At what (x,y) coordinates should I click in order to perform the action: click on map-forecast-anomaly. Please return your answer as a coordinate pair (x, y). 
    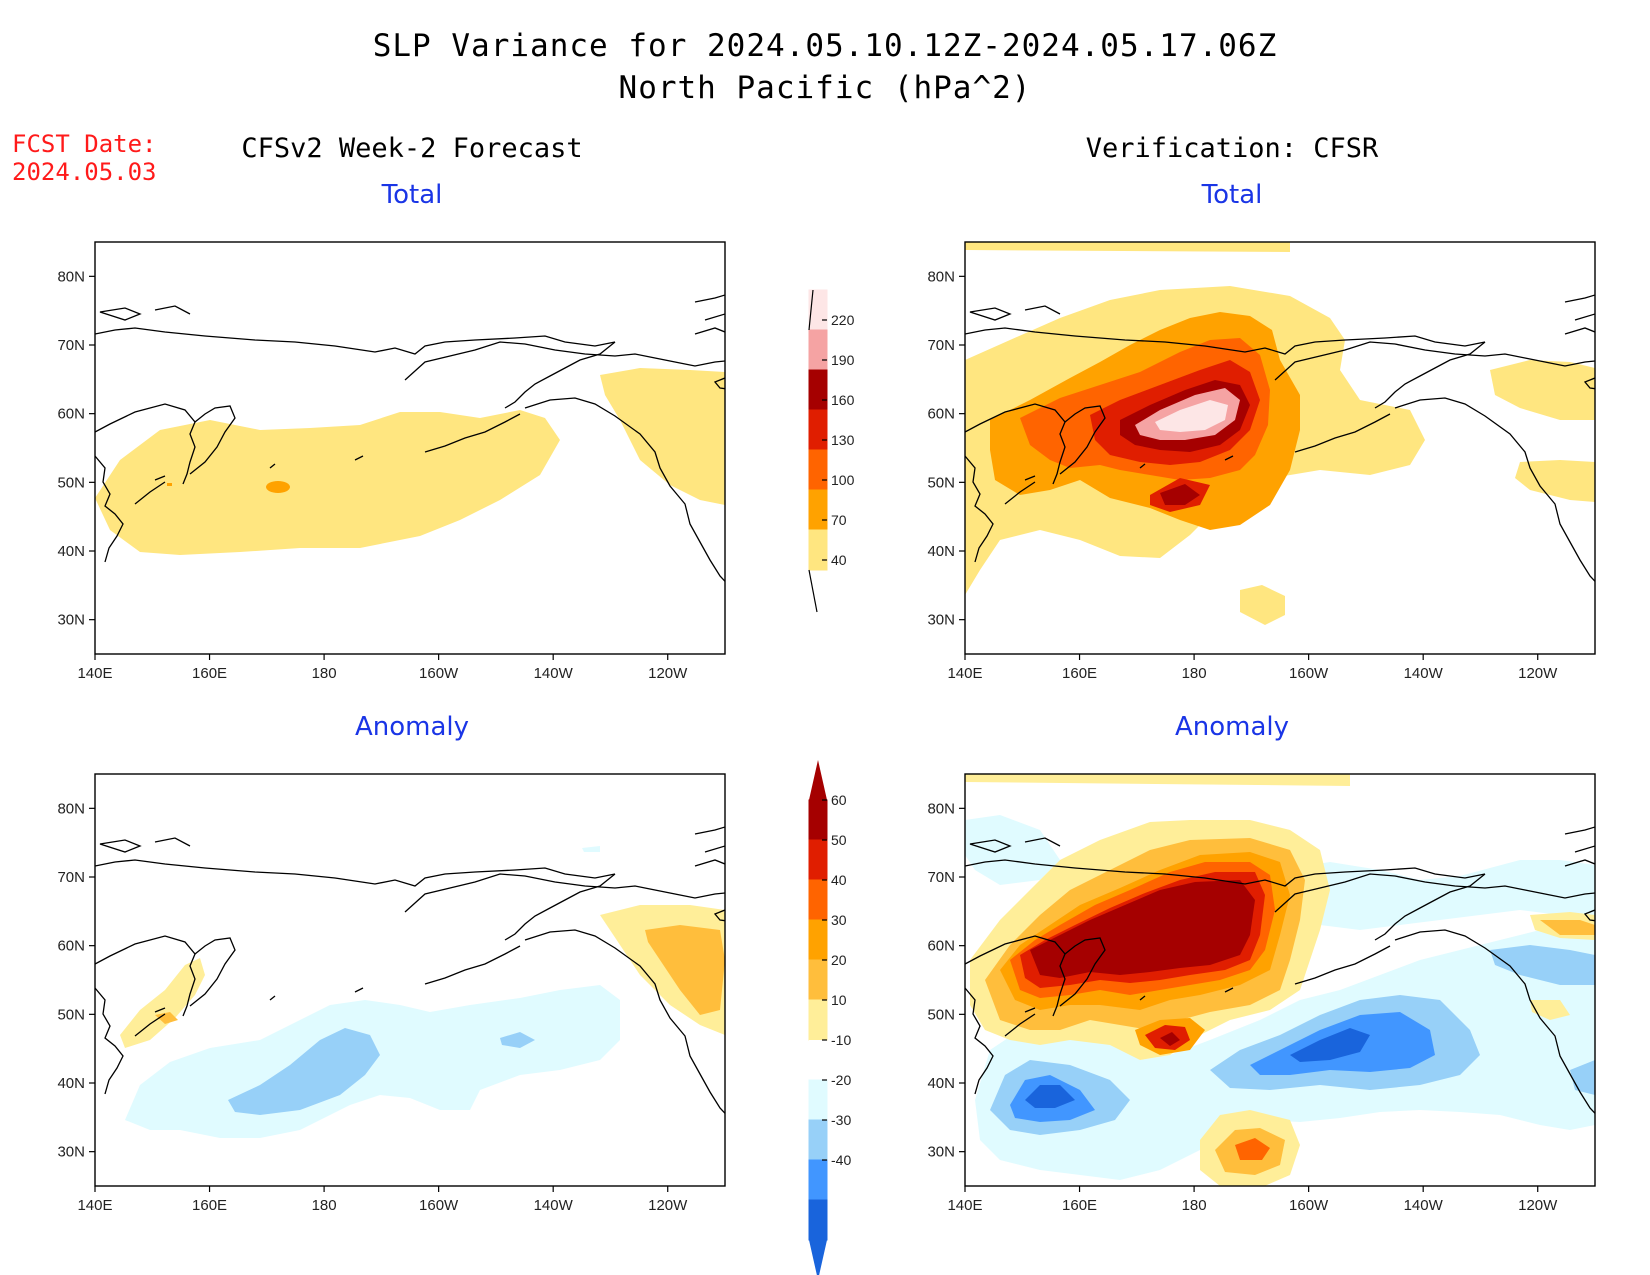
    Looking at the image, I should click on (410, 980).